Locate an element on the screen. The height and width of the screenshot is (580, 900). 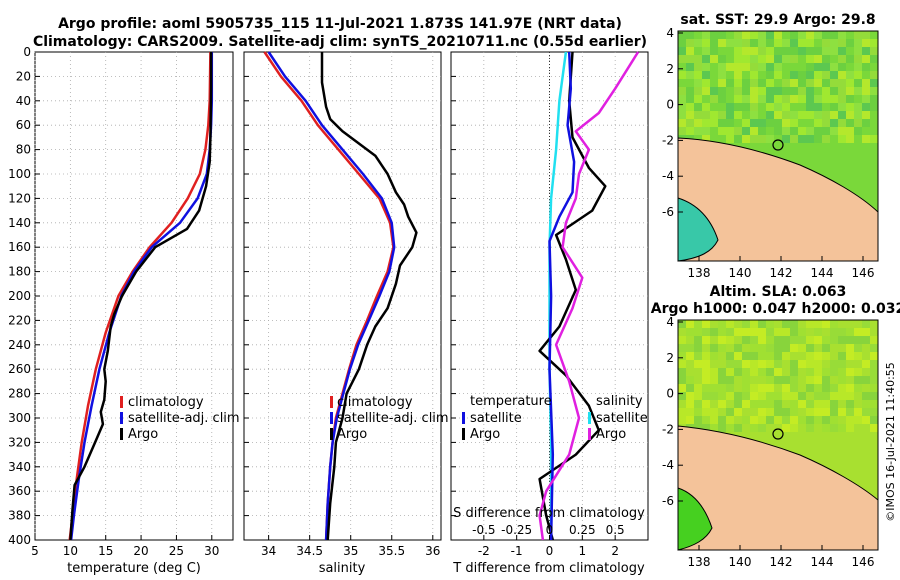
depth-ytick-label: 260 is located at coordinates (19, 369).